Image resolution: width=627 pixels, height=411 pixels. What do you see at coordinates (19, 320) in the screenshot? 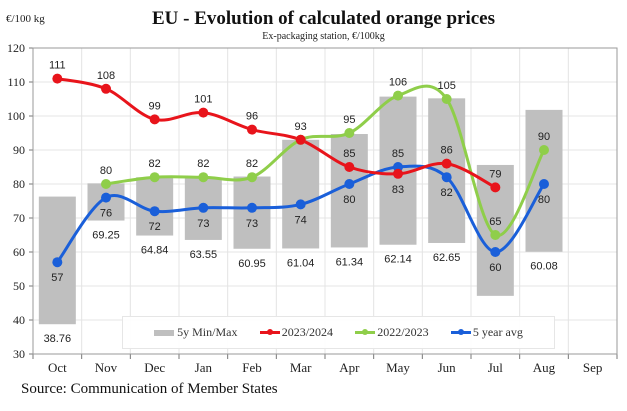
I see `y-tick-label: 40` at bounding box center [19, 320].